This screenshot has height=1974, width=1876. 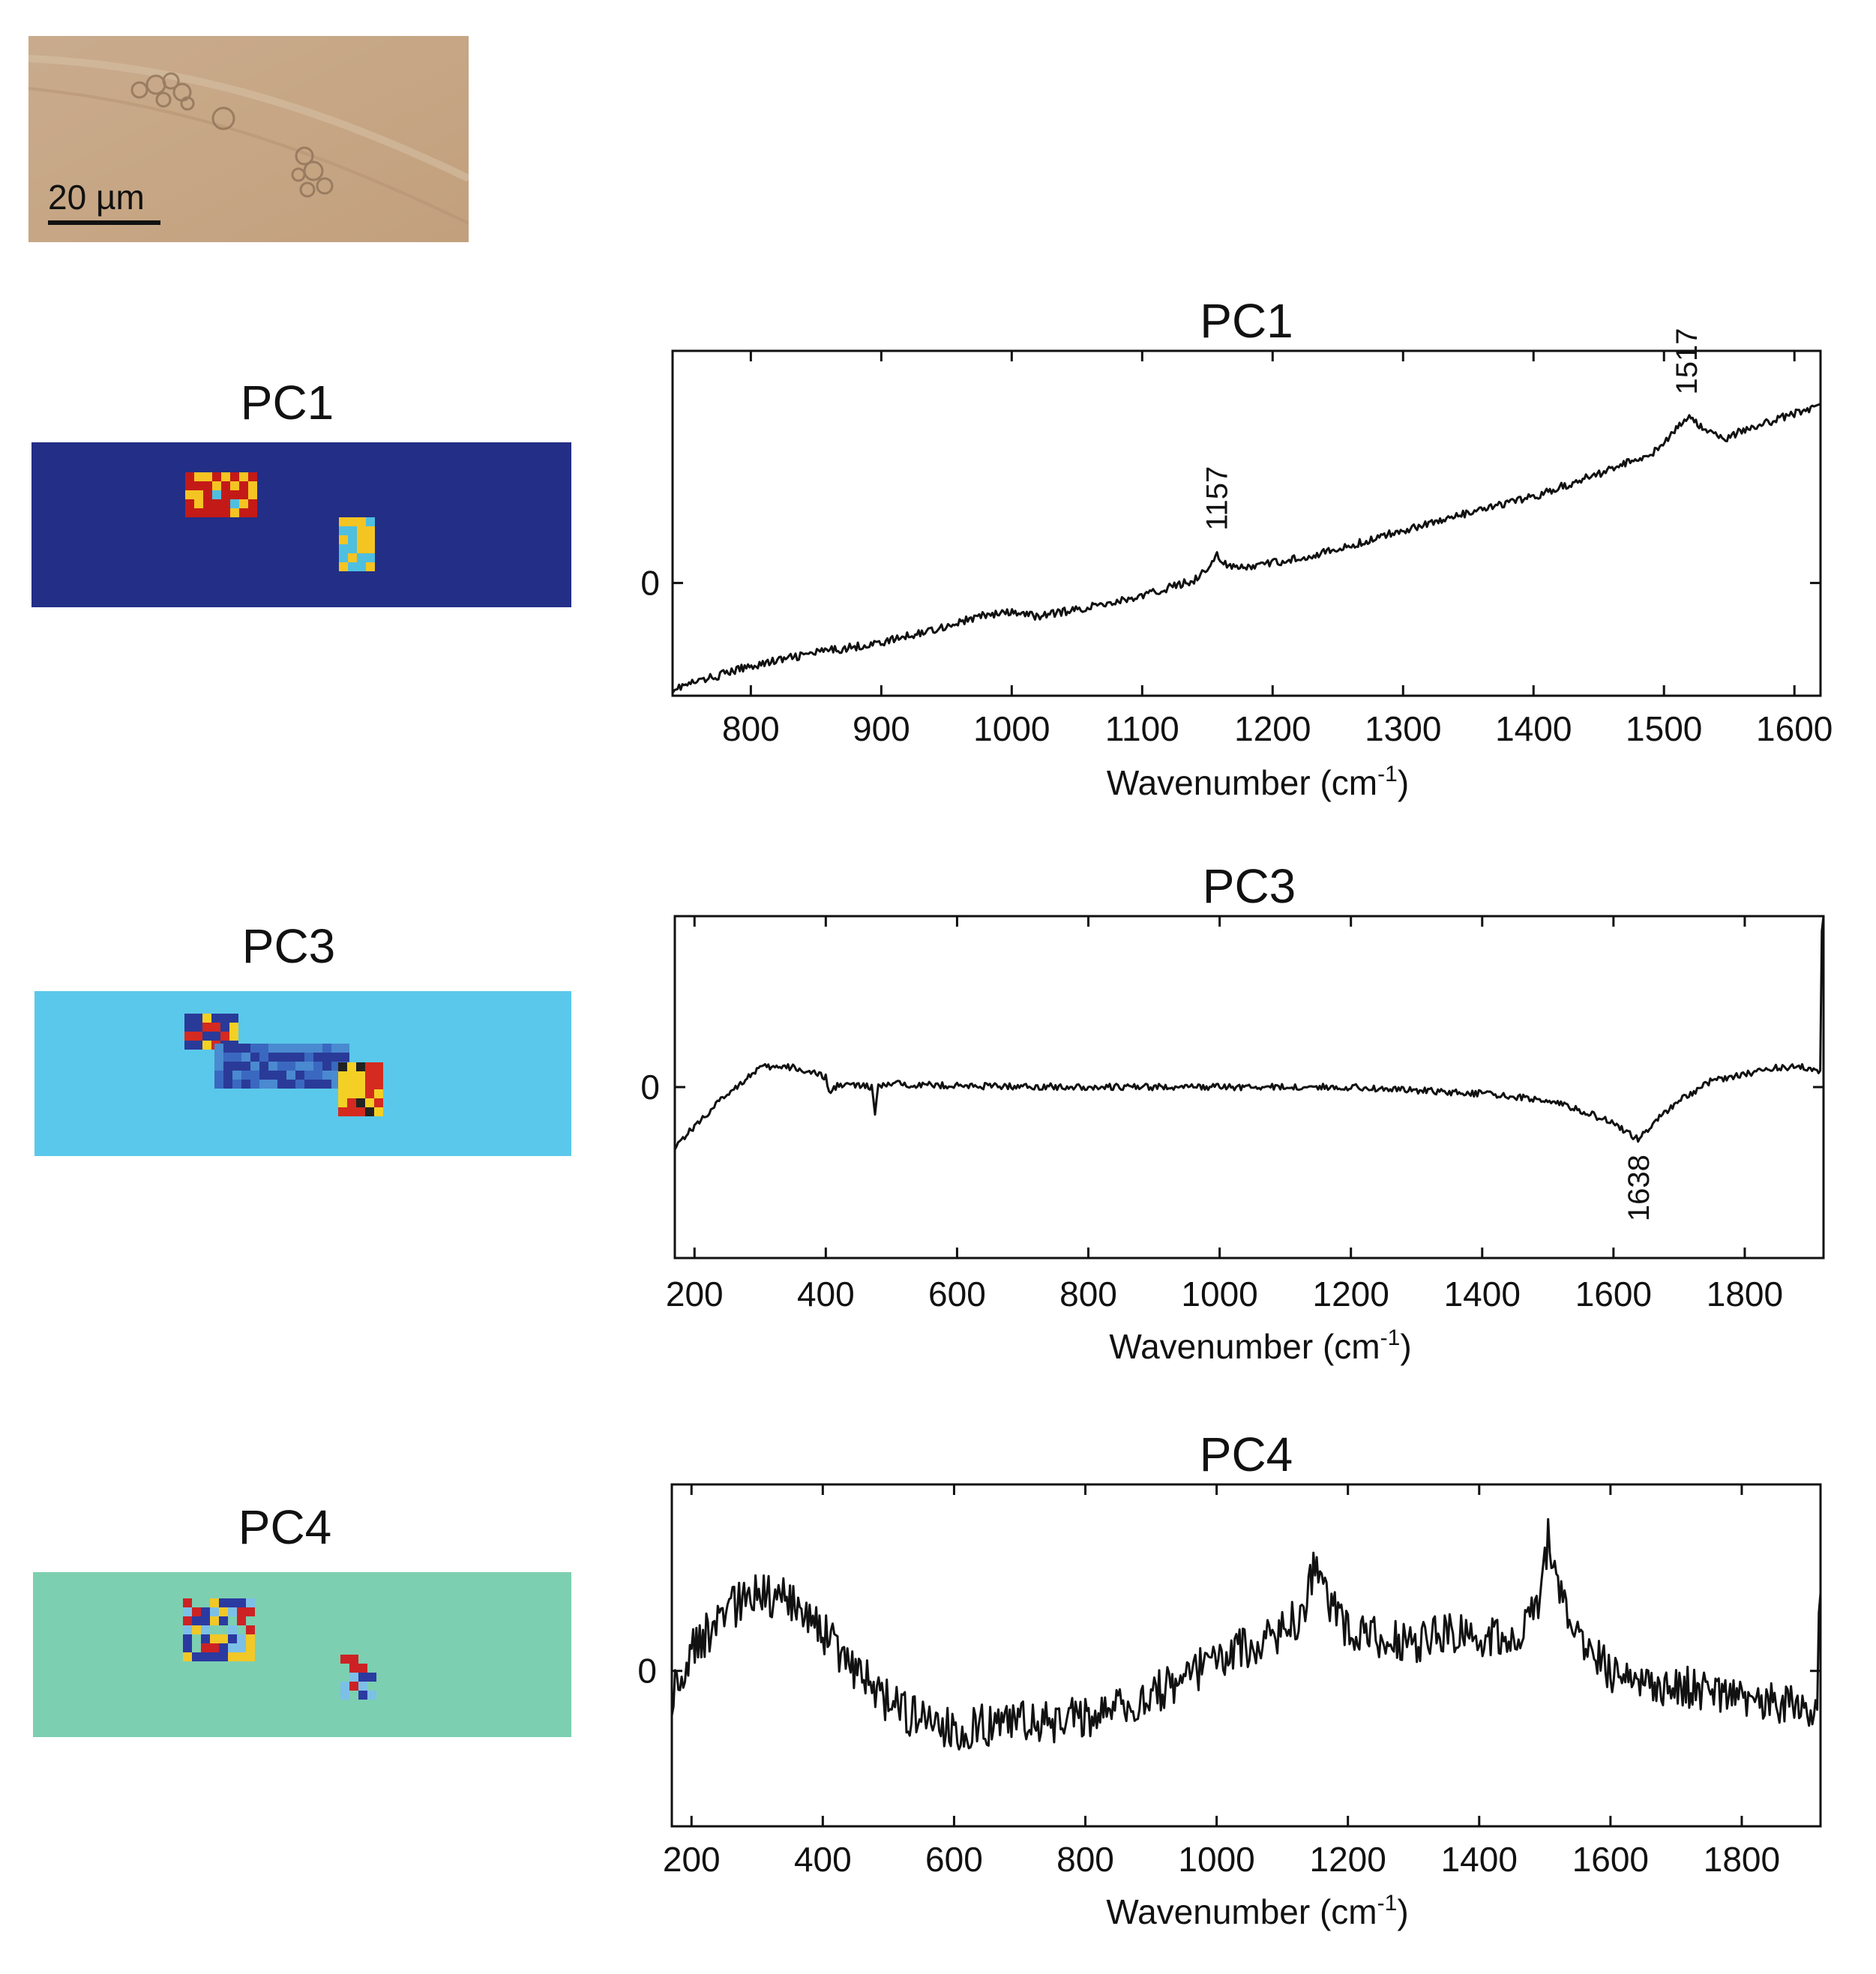 What do you see at coordinates (1246, 1454) in the screenshot?
I see `chart-title: PC4` at bounding box center [1246, 1454].